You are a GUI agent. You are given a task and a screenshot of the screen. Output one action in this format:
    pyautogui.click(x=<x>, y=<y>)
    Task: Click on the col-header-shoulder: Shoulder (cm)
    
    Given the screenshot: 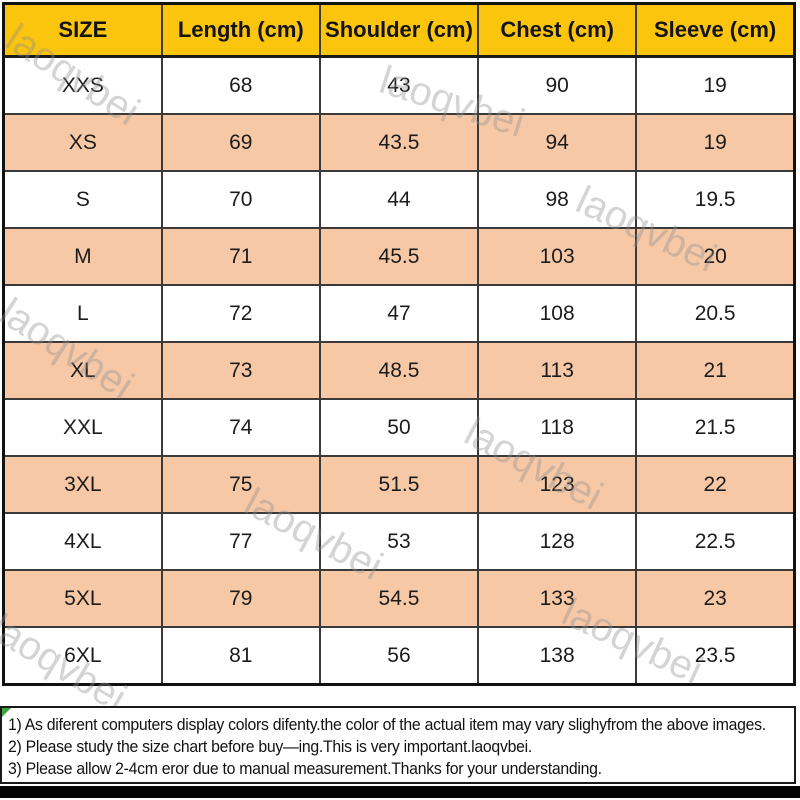 What is the action you would take?
    pyautogui.click(x=399, y=30)
    